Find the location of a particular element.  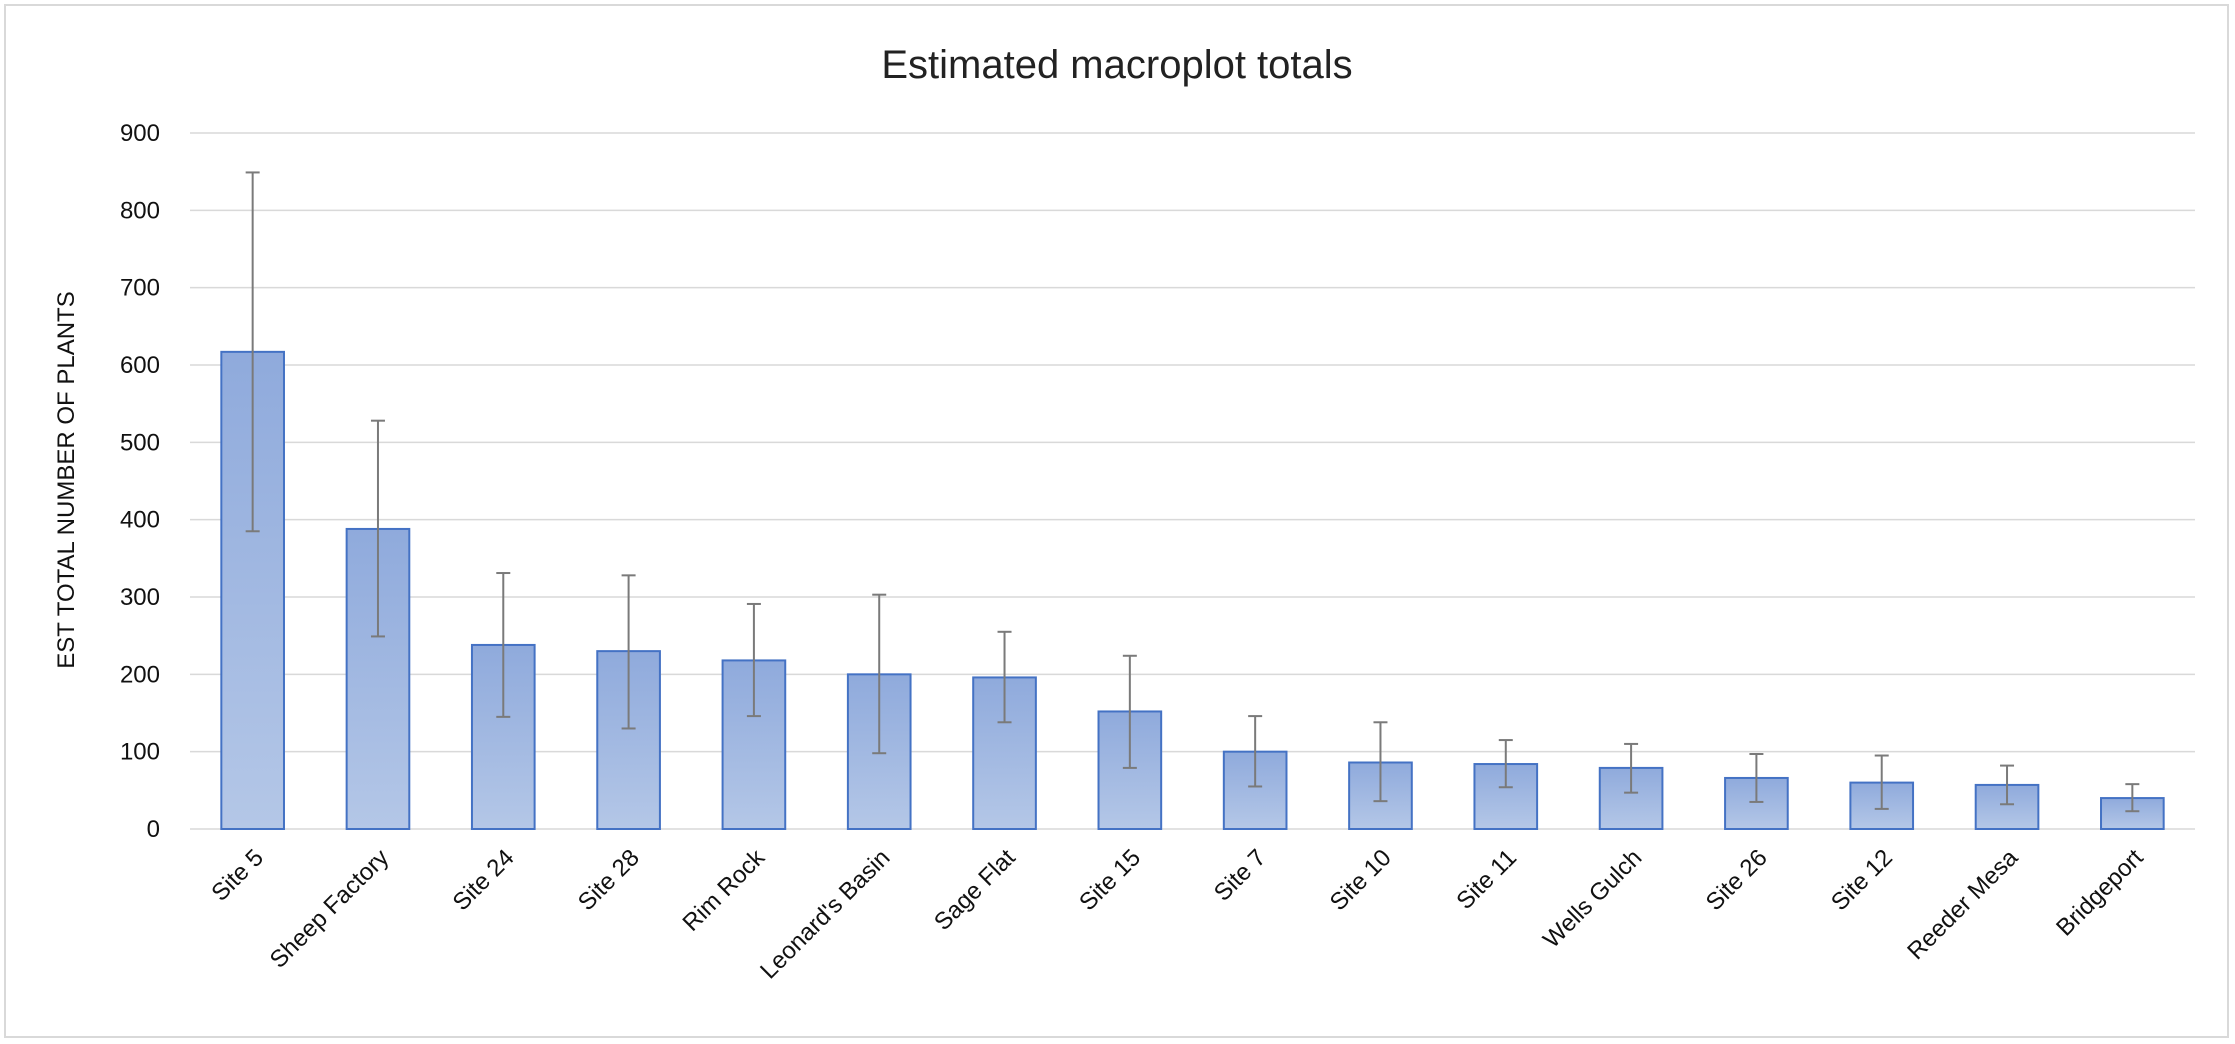

x-tick-label: Sheep Factory is located at coordinates (329, 908).